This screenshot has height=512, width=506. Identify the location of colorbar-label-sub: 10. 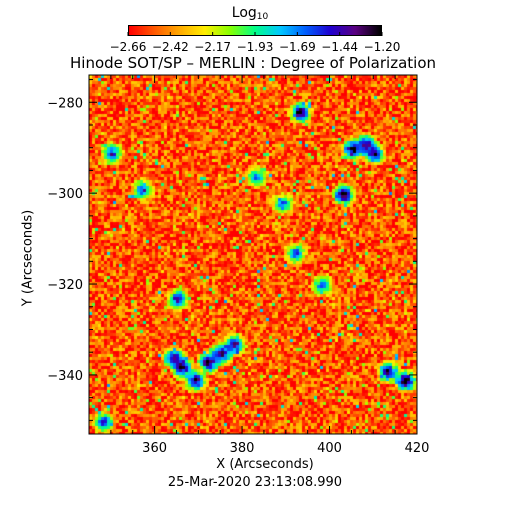
(262, 17).